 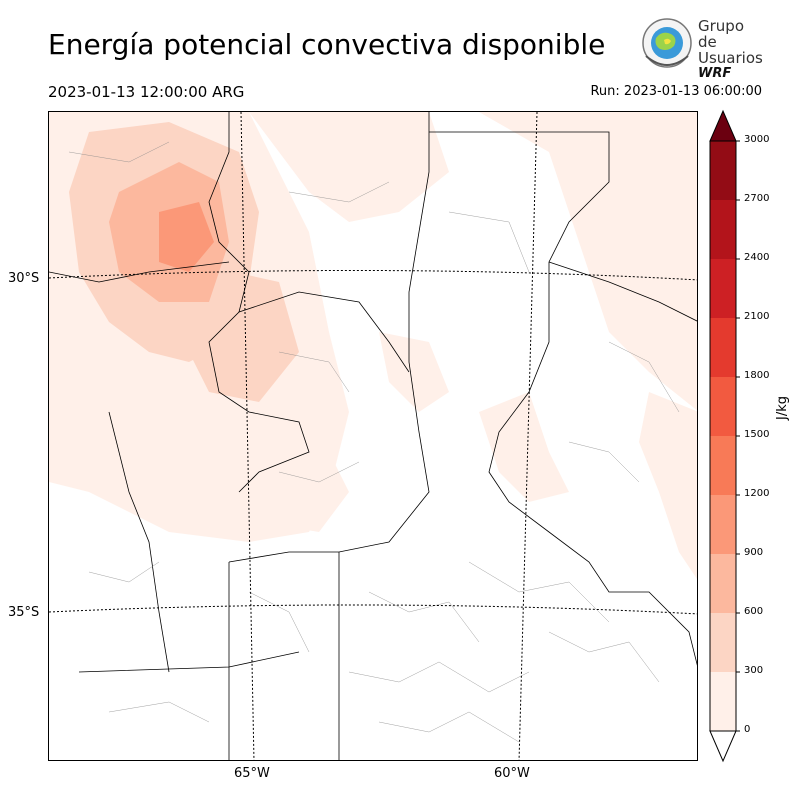 I want to click on colorbar, so click(x=750, y=438).